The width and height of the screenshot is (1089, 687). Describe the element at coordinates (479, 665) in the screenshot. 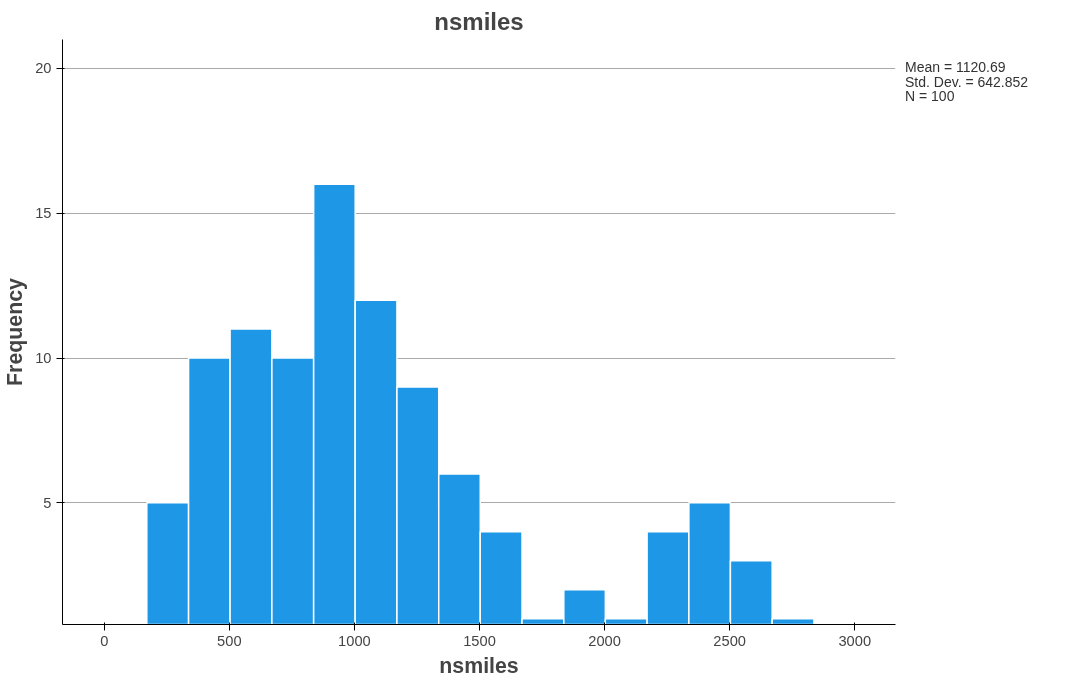

I see `x-axis-title: nsmiles` at that location.